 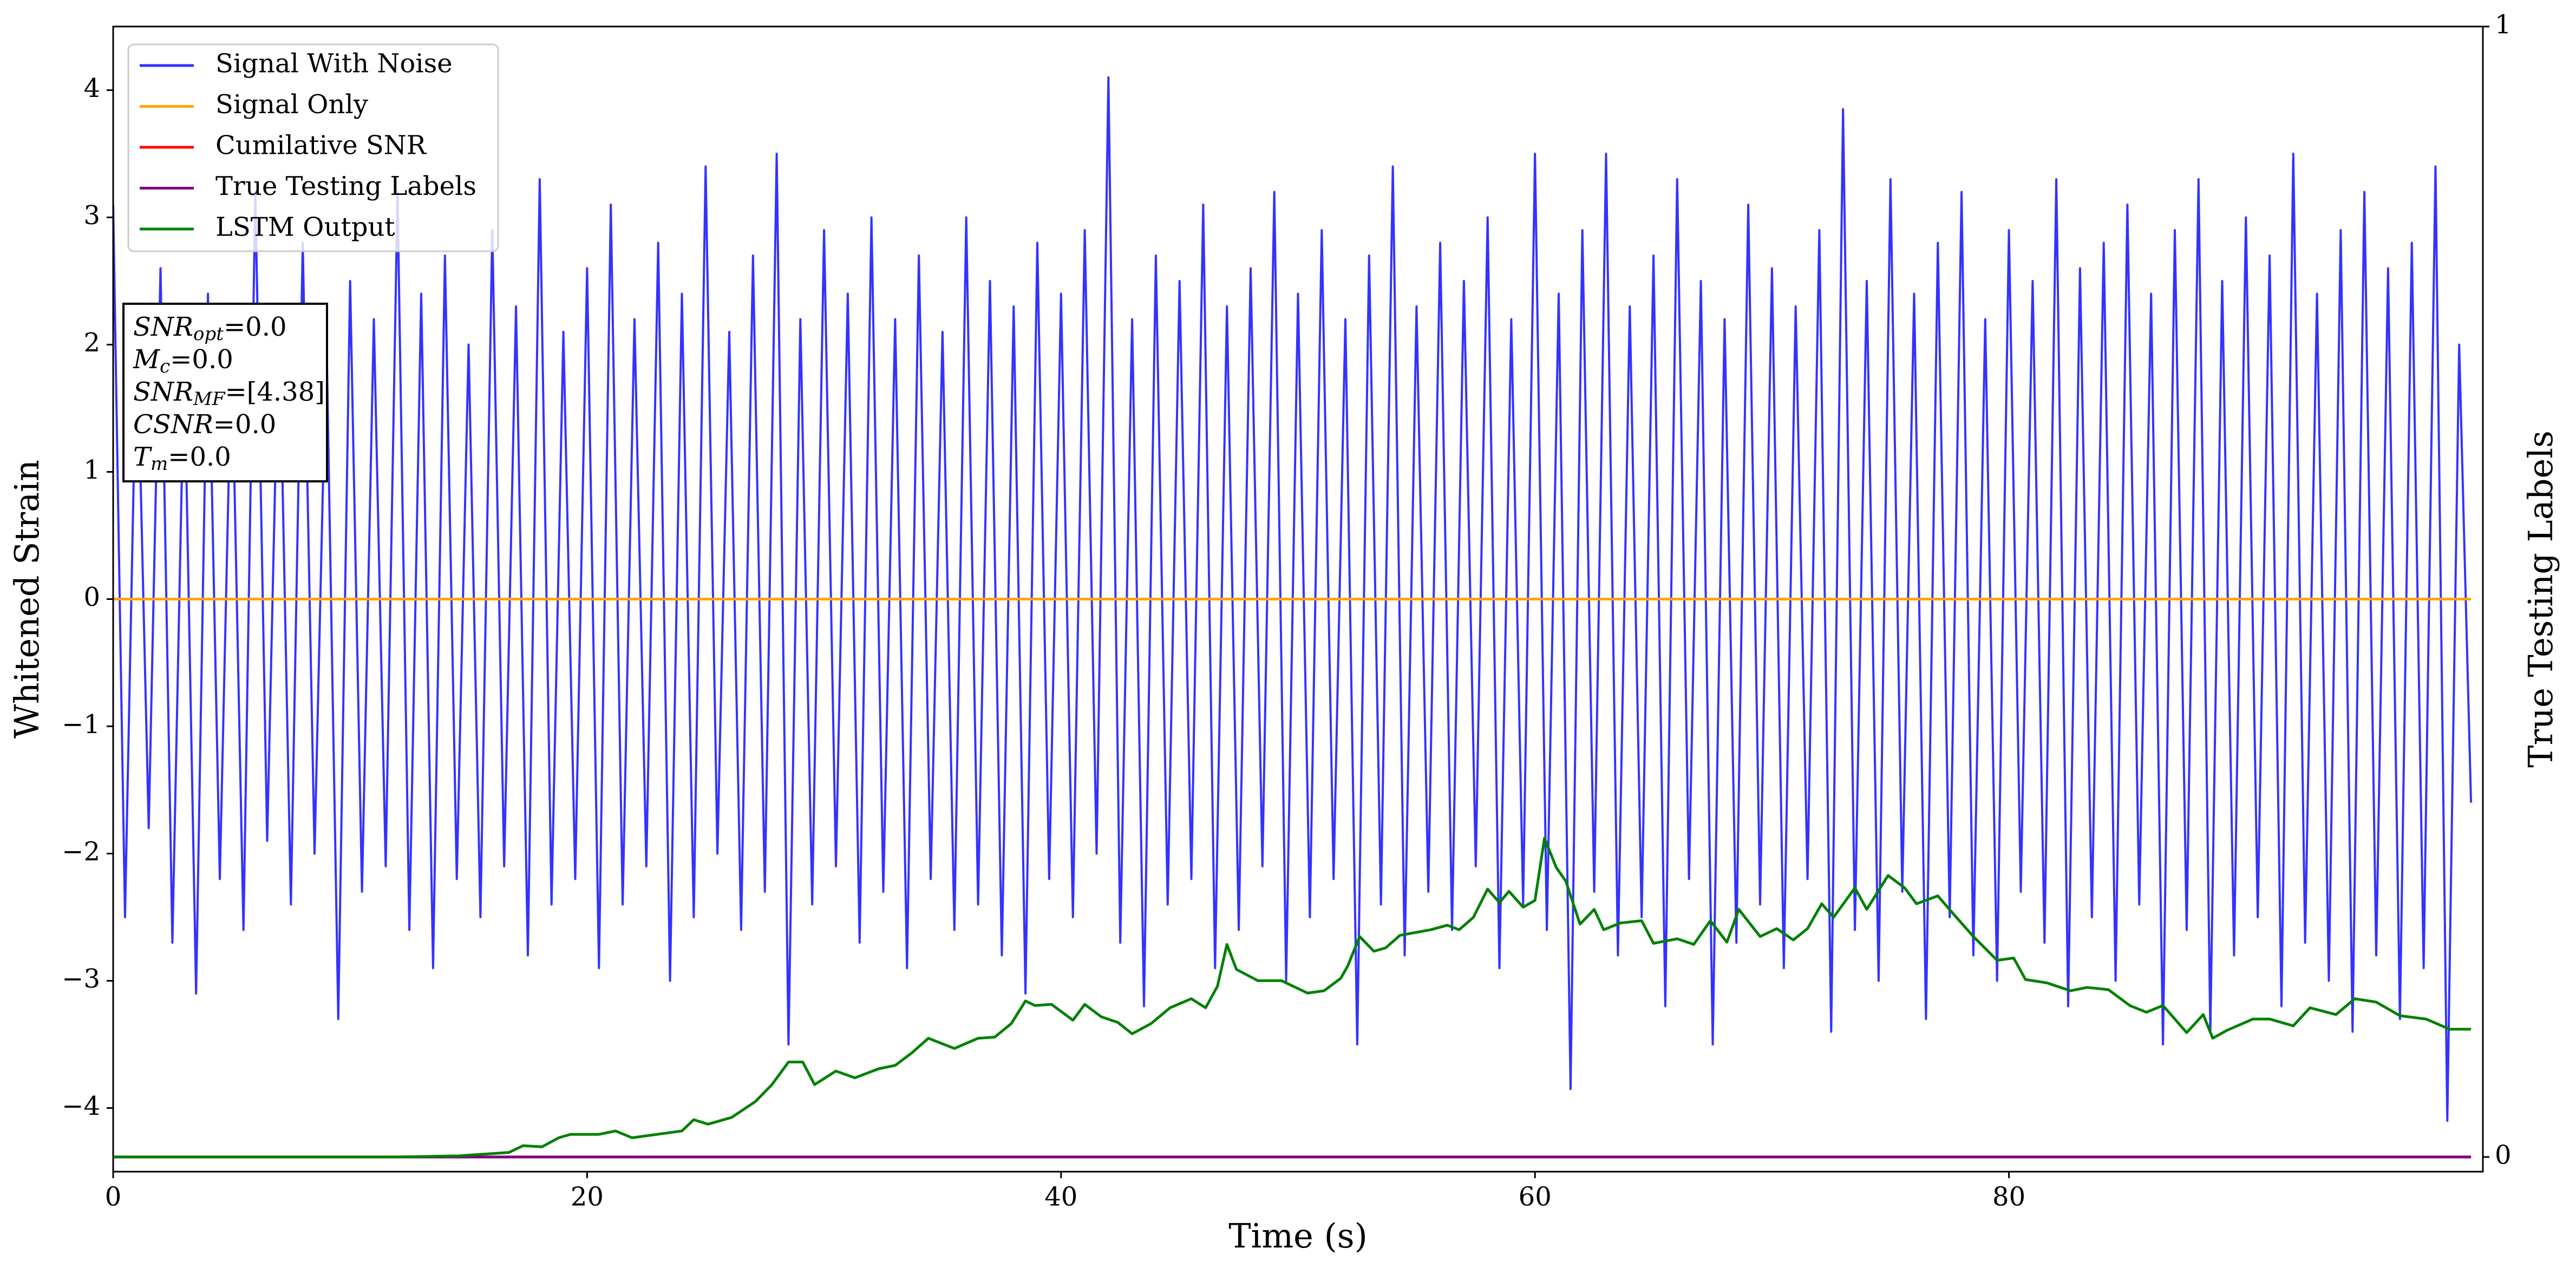 I want to click on annotation-subscript: MF, so click(x=210, y=399).